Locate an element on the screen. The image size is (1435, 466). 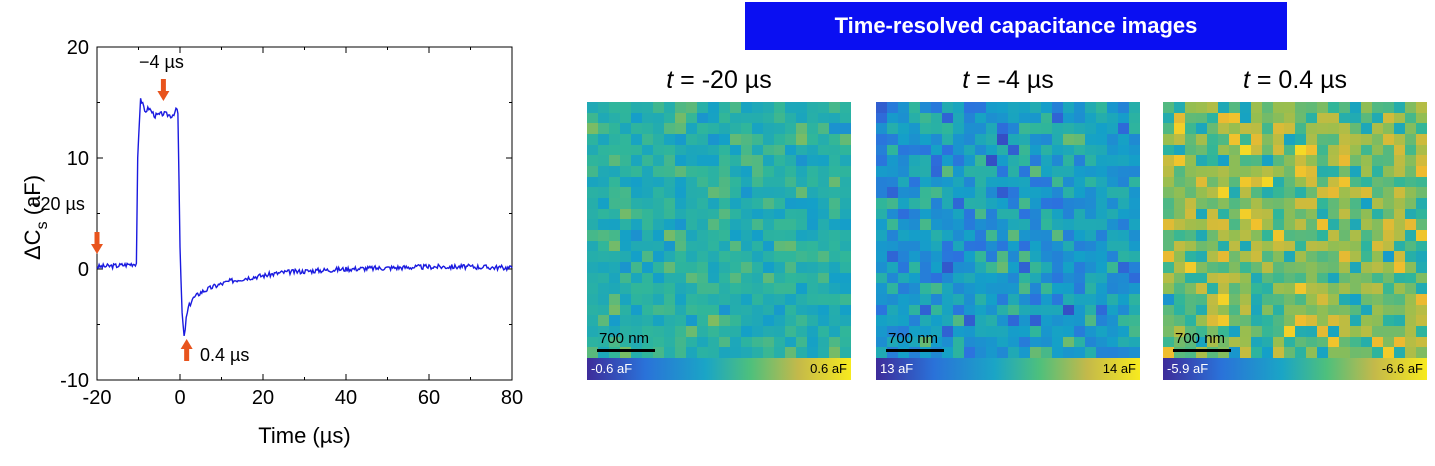
x-tick-label: 80 is located at coordinates (512, 398).